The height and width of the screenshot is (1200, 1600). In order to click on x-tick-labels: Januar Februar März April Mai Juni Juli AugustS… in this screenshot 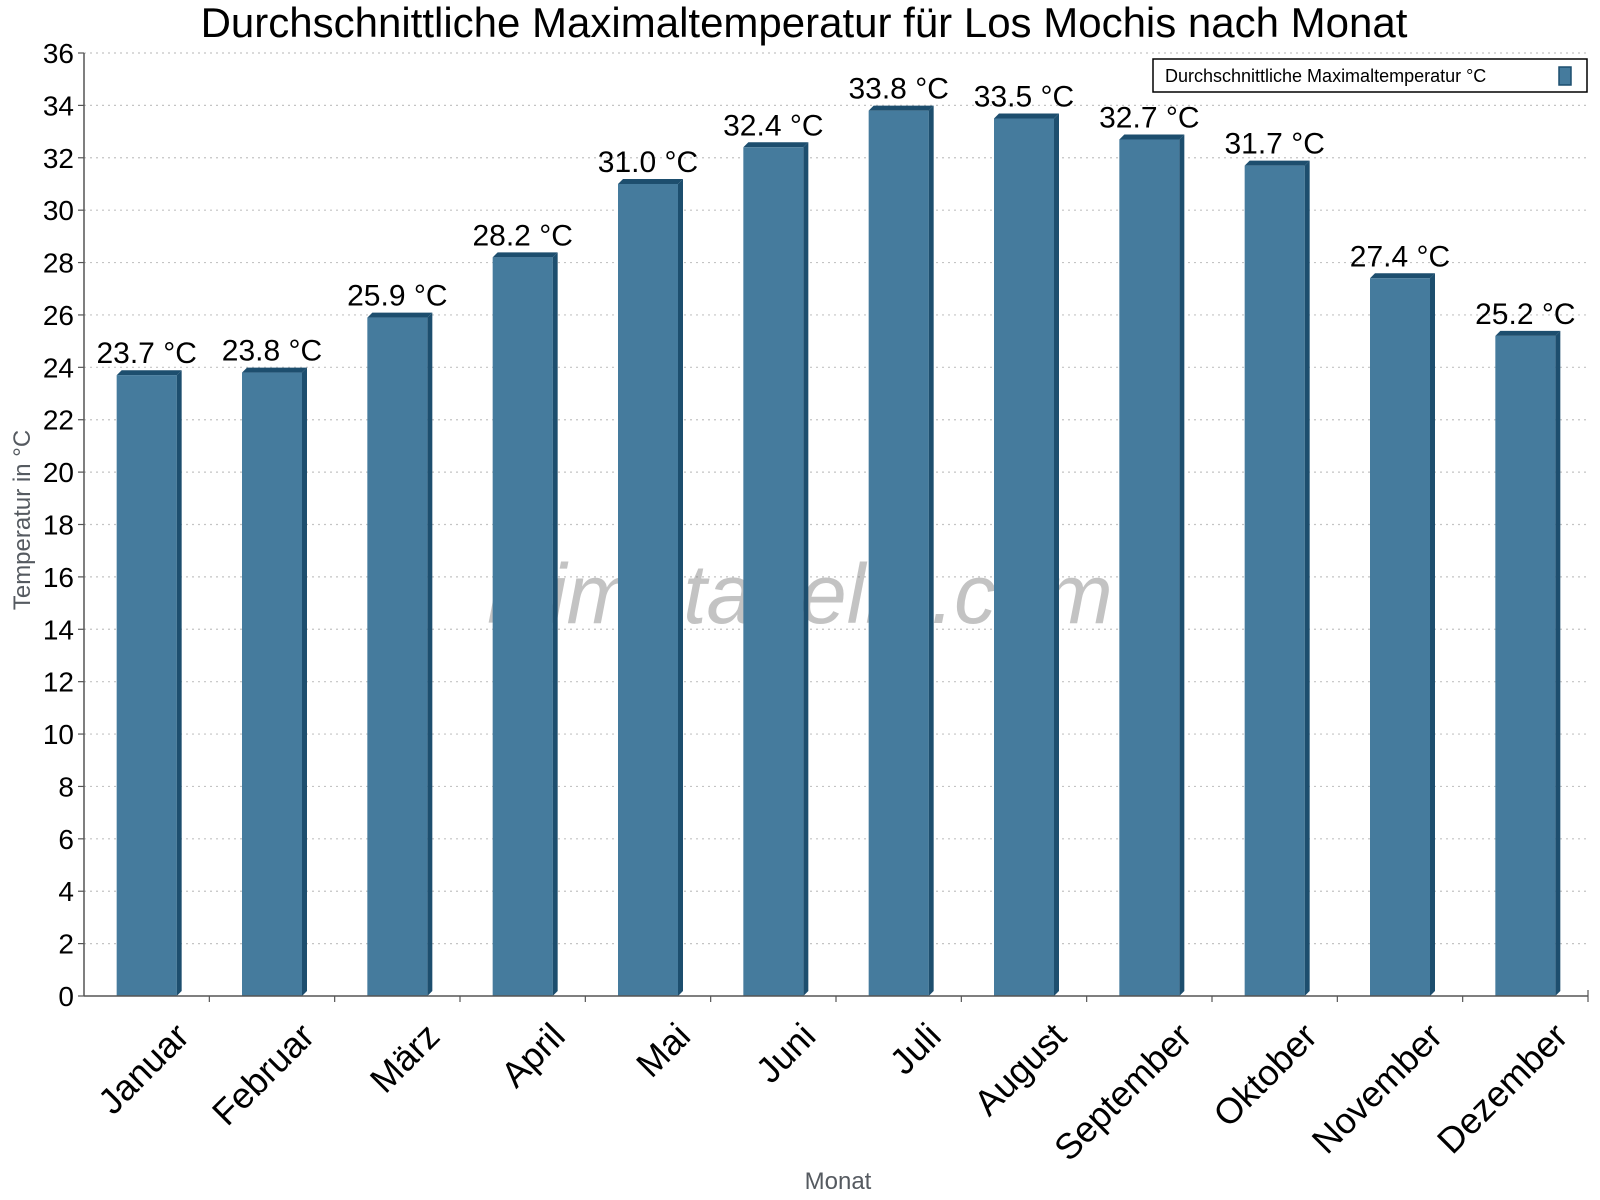, I will do `click(833, 1092)`.